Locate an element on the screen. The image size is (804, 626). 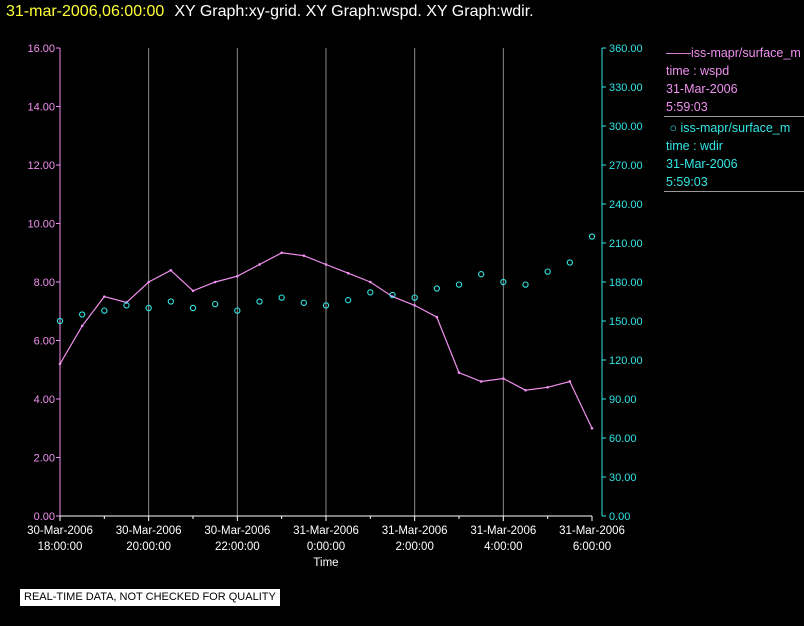
left-tick-label: 14.00 is located at coordinates (41, 108).